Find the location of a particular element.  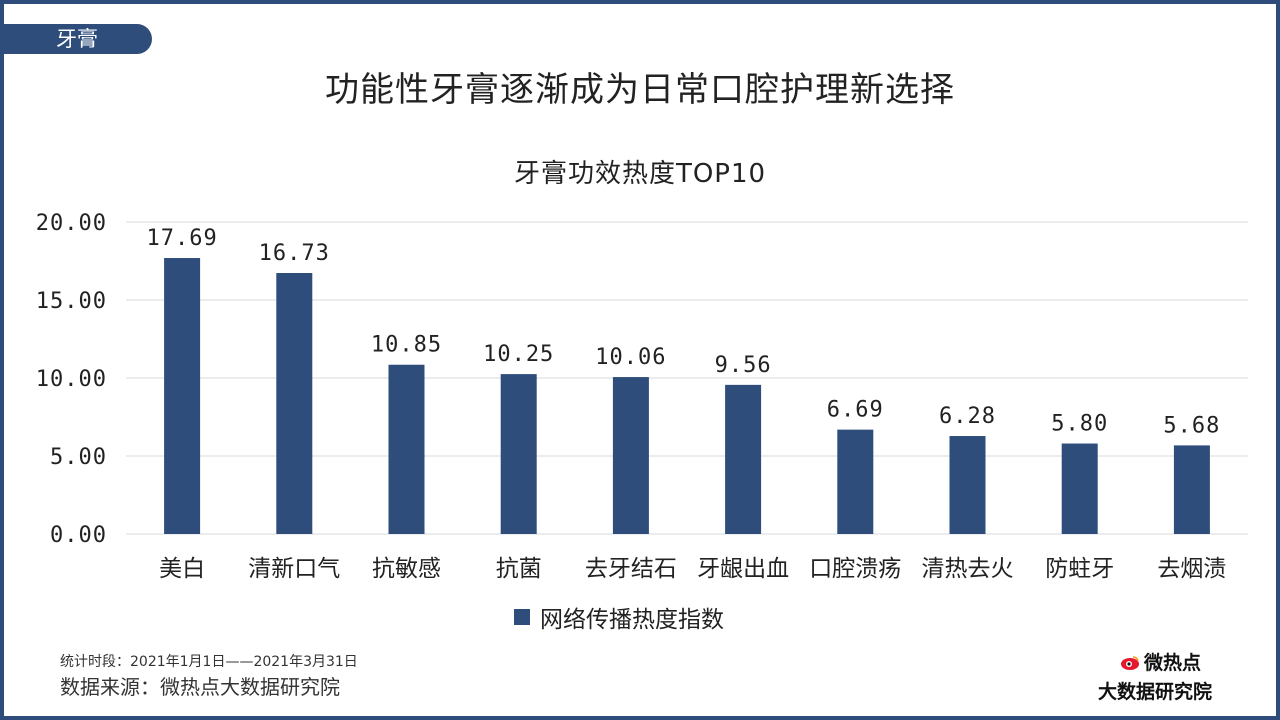

y-tick-label: 5.00 is located at coordinates (78, 457).